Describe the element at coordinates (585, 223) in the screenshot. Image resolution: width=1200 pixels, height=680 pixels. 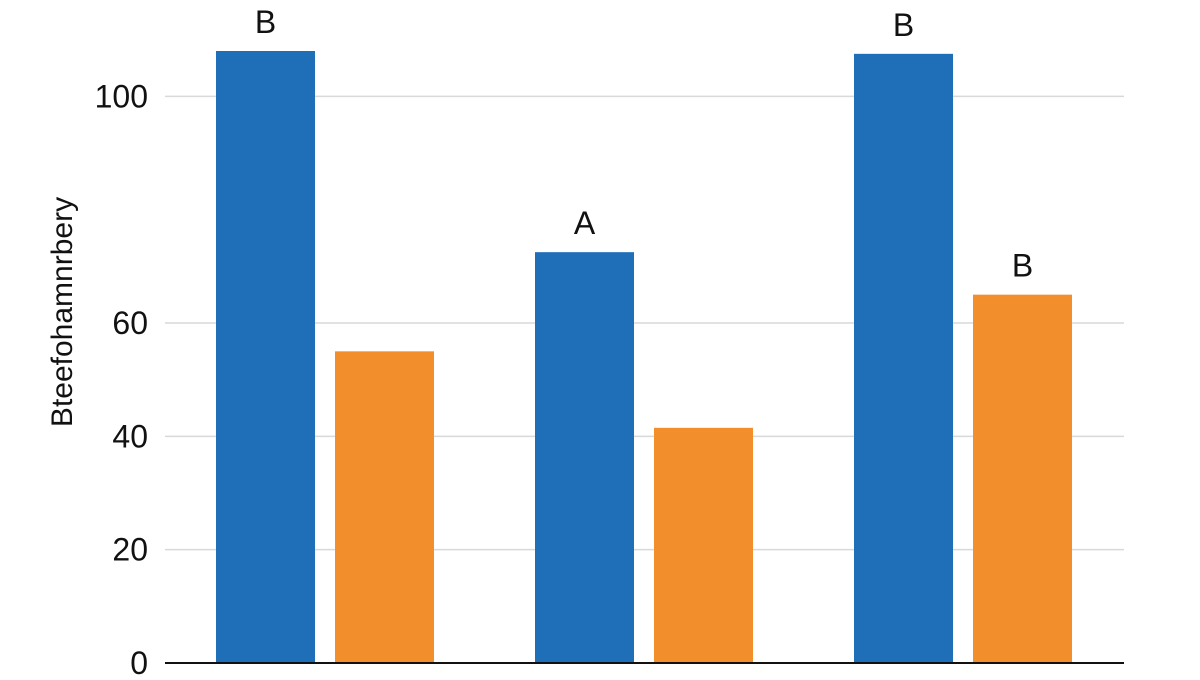
I see `data-label: A` at that location.